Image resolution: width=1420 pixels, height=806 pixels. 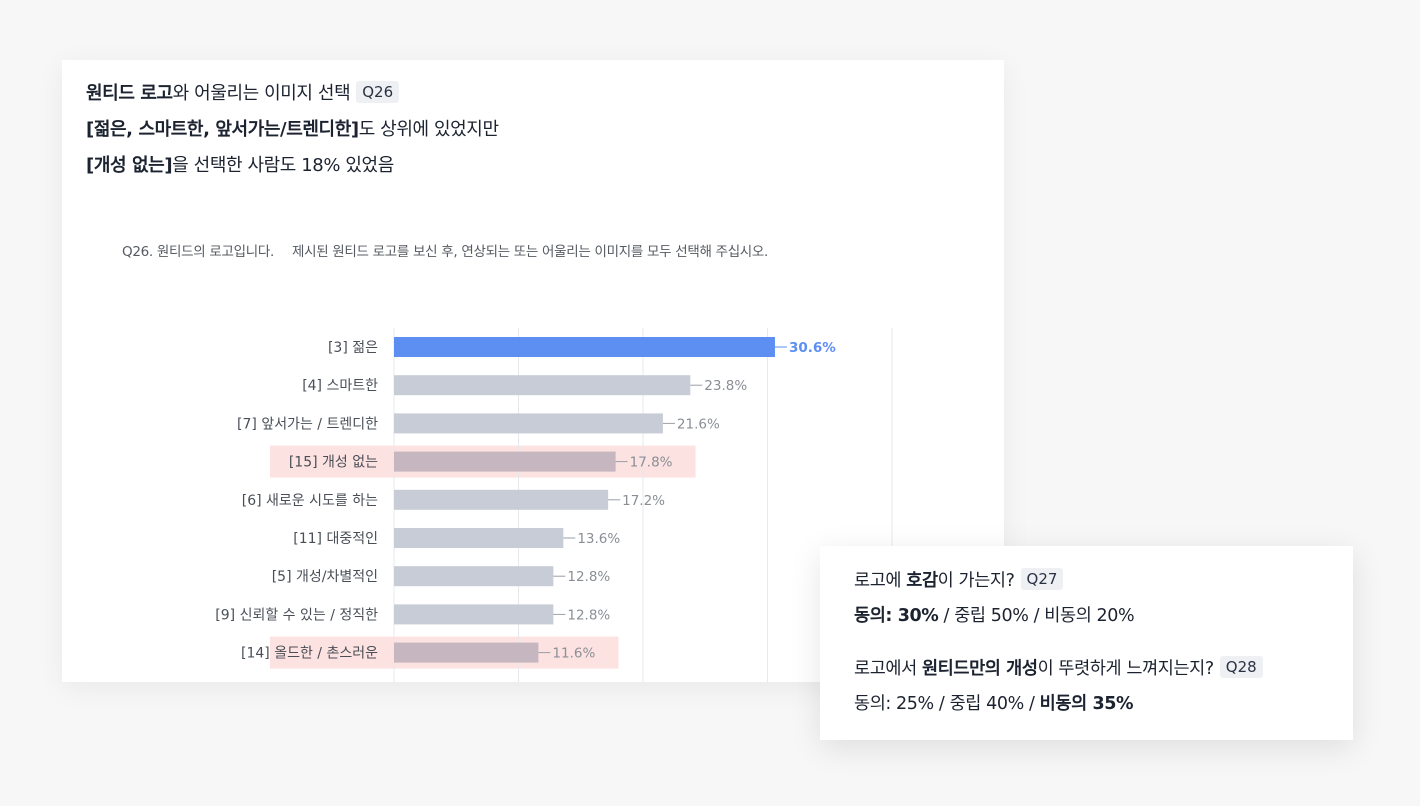 What do you see at coordinates (880, 581) in the screenshot?
I see `q27-pre: 로고에` at bounding box center [880, 581].